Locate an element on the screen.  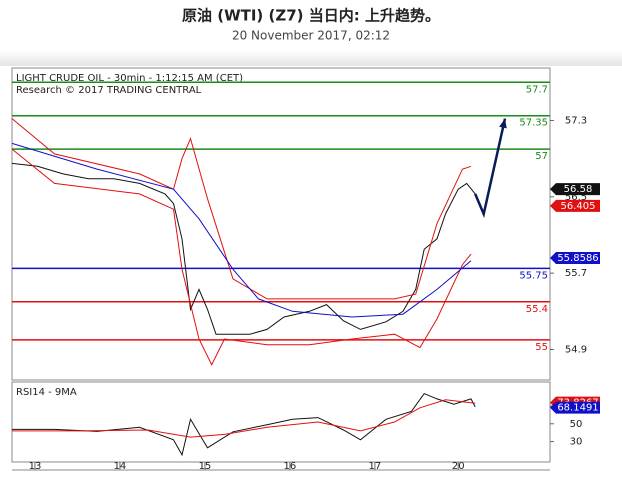
level-label: 55 is located at coordinates (541, 347).